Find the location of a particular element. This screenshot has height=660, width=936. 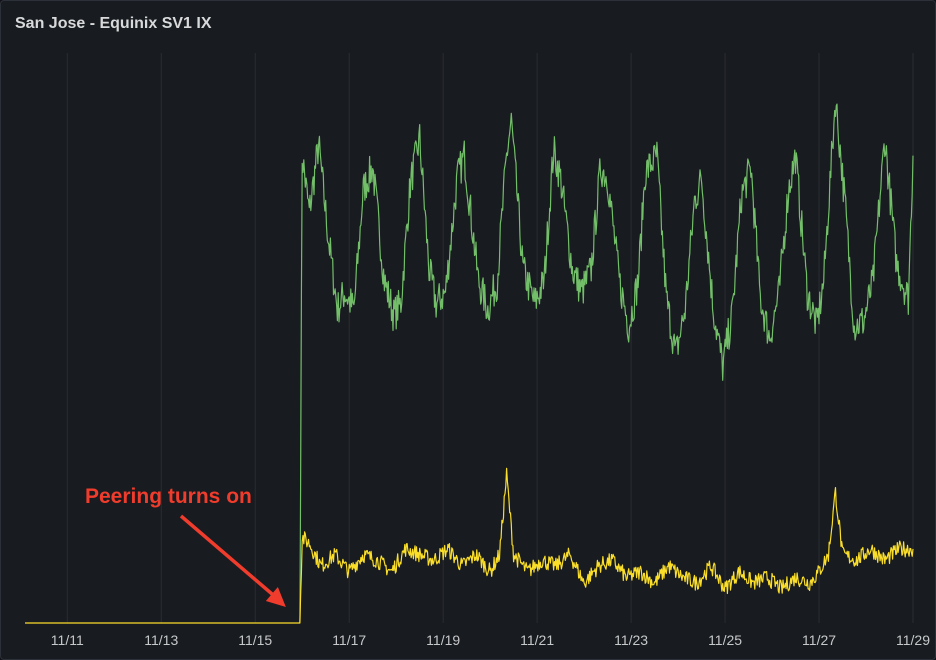

x-tick-label: 11/23 is located at coordinates (631, 640).